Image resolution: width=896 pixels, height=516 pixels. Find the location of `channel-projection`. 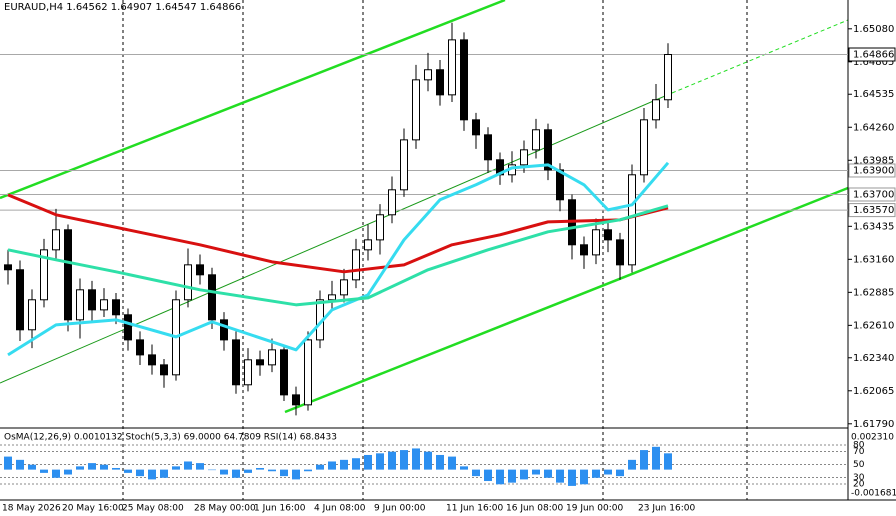

channel-projection is located at coordinates (760, 56).